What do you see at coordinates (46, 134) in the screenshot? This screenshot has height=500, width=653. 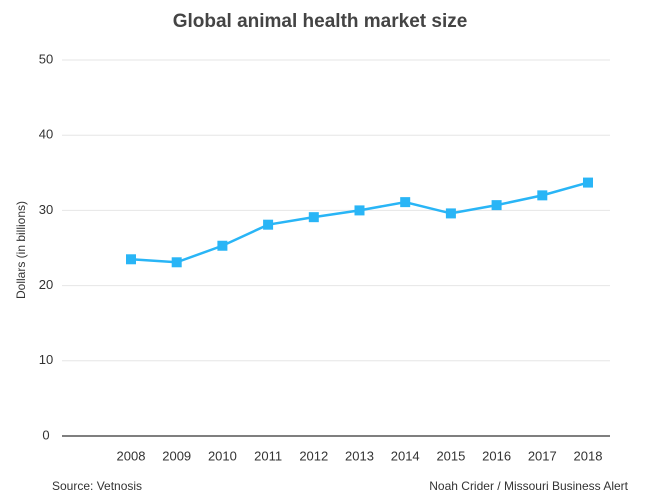 I see `y-tick-label: 40` at bounding box center [46, 134].